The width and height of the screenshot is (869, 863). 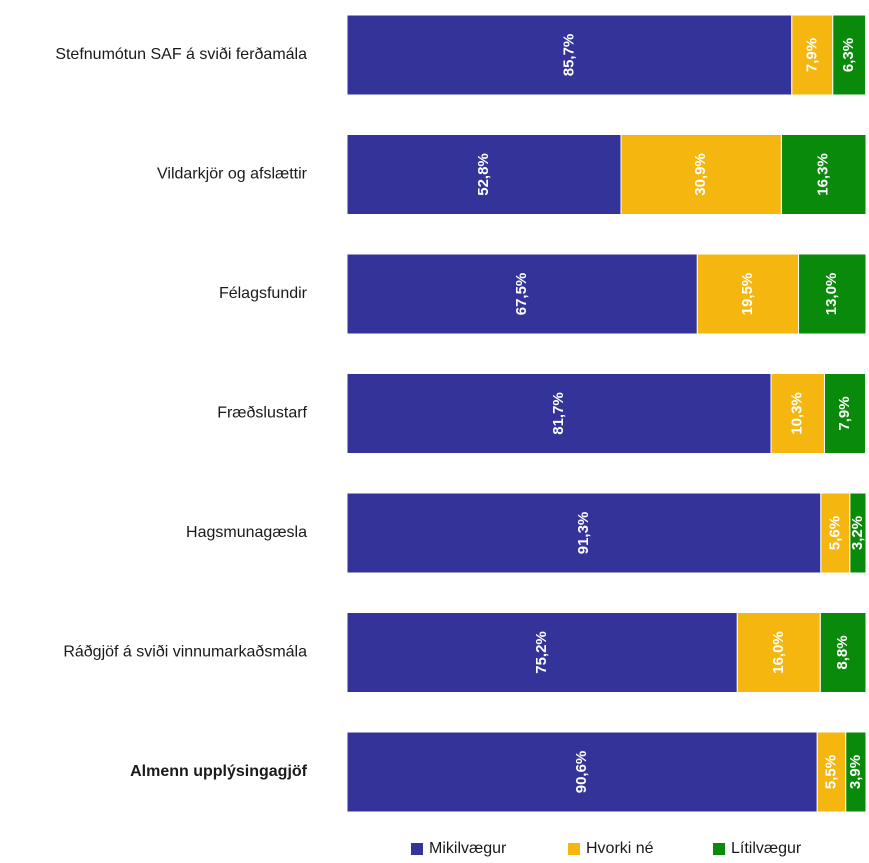 I want to click on data-label: 5,6%, so click(x=834, y=533).